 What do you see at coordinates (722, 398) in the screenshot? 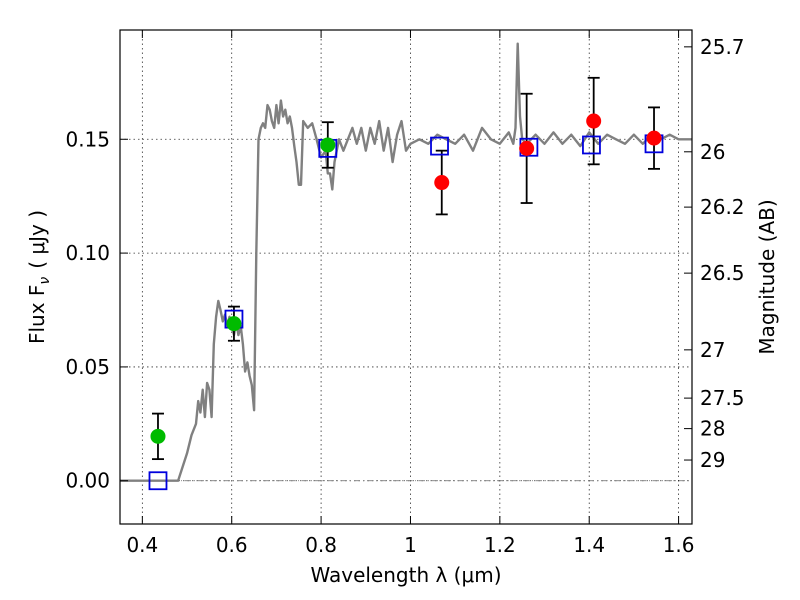
I see `magnitude-tick-label: 27.5` at bounding box center [722, 398].